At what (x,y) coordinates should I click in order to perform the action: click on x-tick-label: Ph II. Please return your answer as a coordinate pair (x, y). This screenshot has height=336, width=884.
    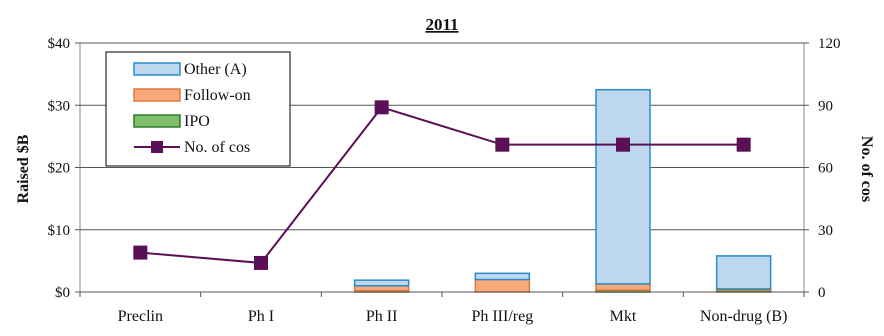
    Looking at the image, I should click on (382, 316).